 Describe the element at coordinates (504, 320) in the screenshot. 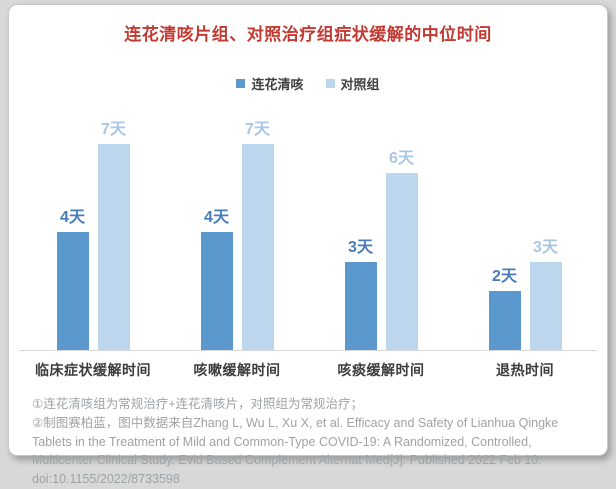

I see `bar-连花清咳-3` at that location.